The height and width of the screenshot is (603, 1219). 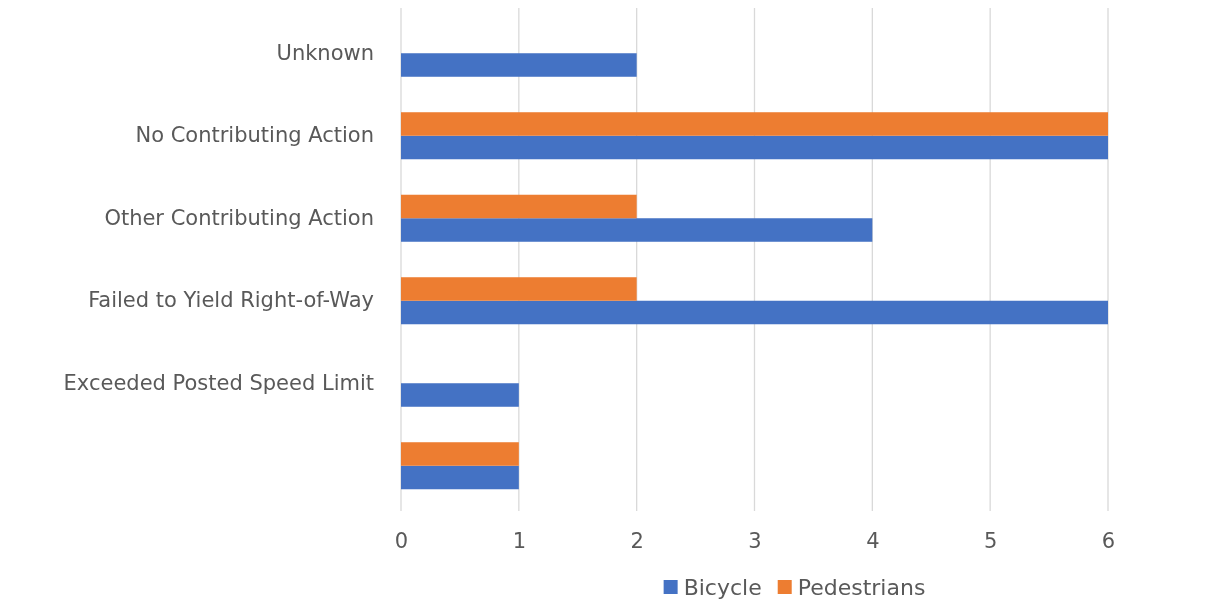 I want to click on y-tick-label: No Contributing Action, so click(x=254, y=135).